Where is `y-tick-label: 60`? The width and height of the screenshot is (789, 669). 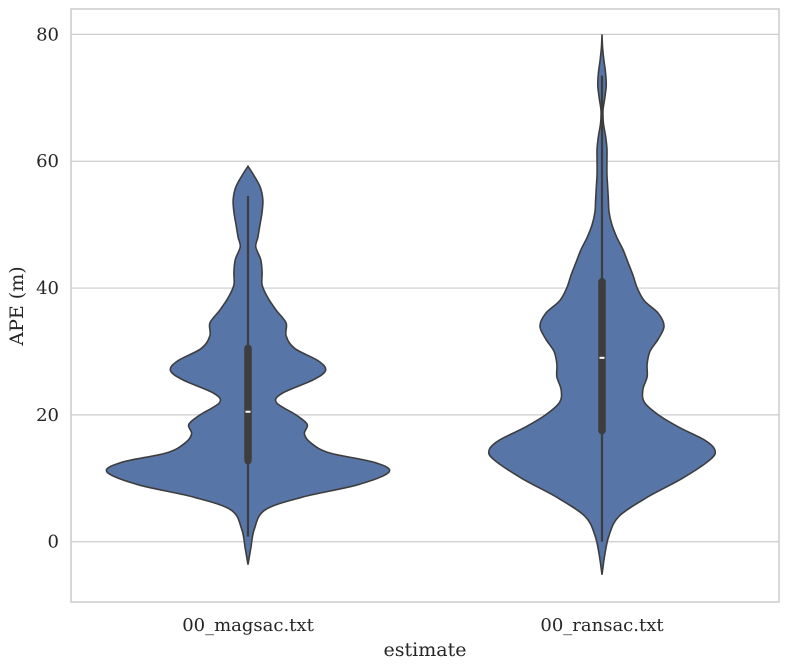 y-tick-label: 60 is located at coordinates (47, 161).